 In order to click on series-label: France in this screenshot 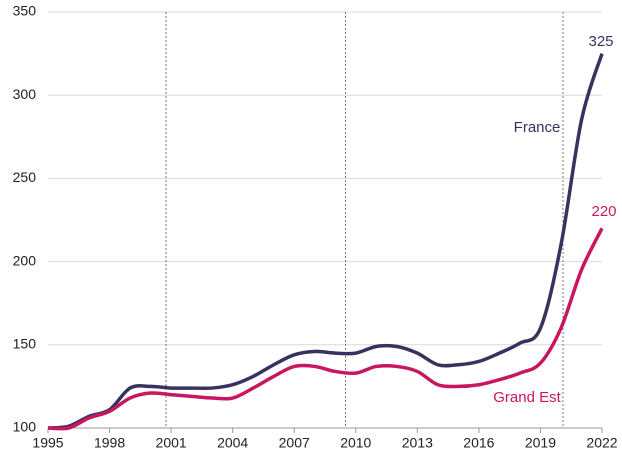, I will do `click(537, 127)`.